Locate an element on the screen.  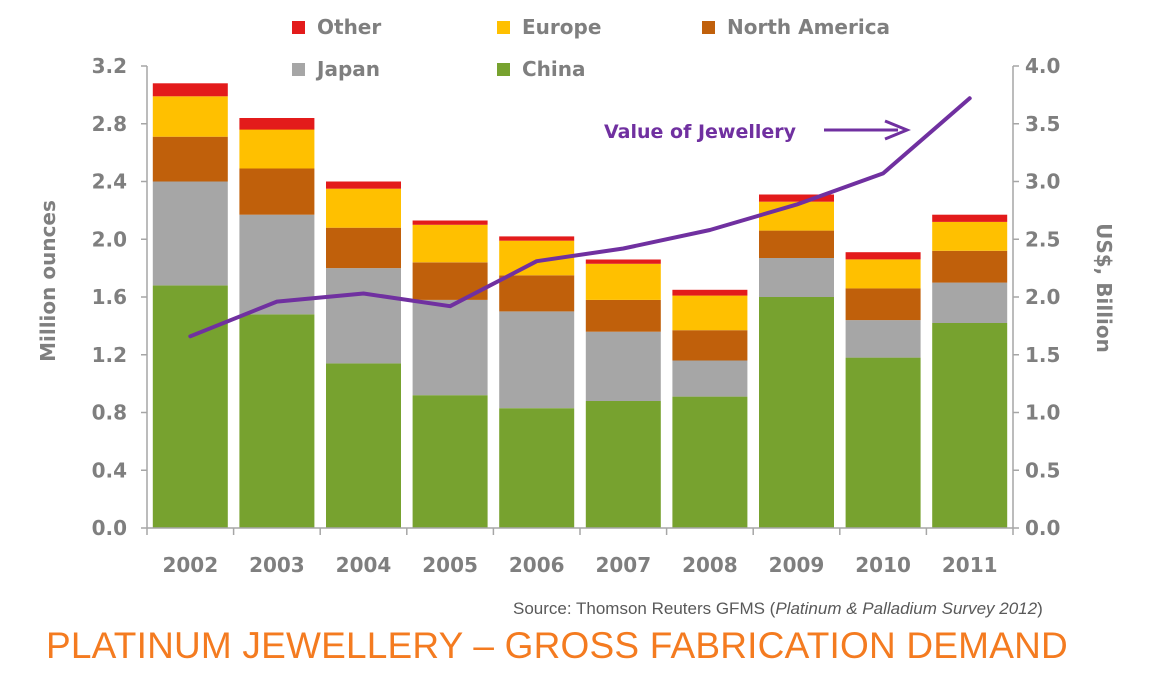
annotation-arrow-head is located at coordinates (897, 130).